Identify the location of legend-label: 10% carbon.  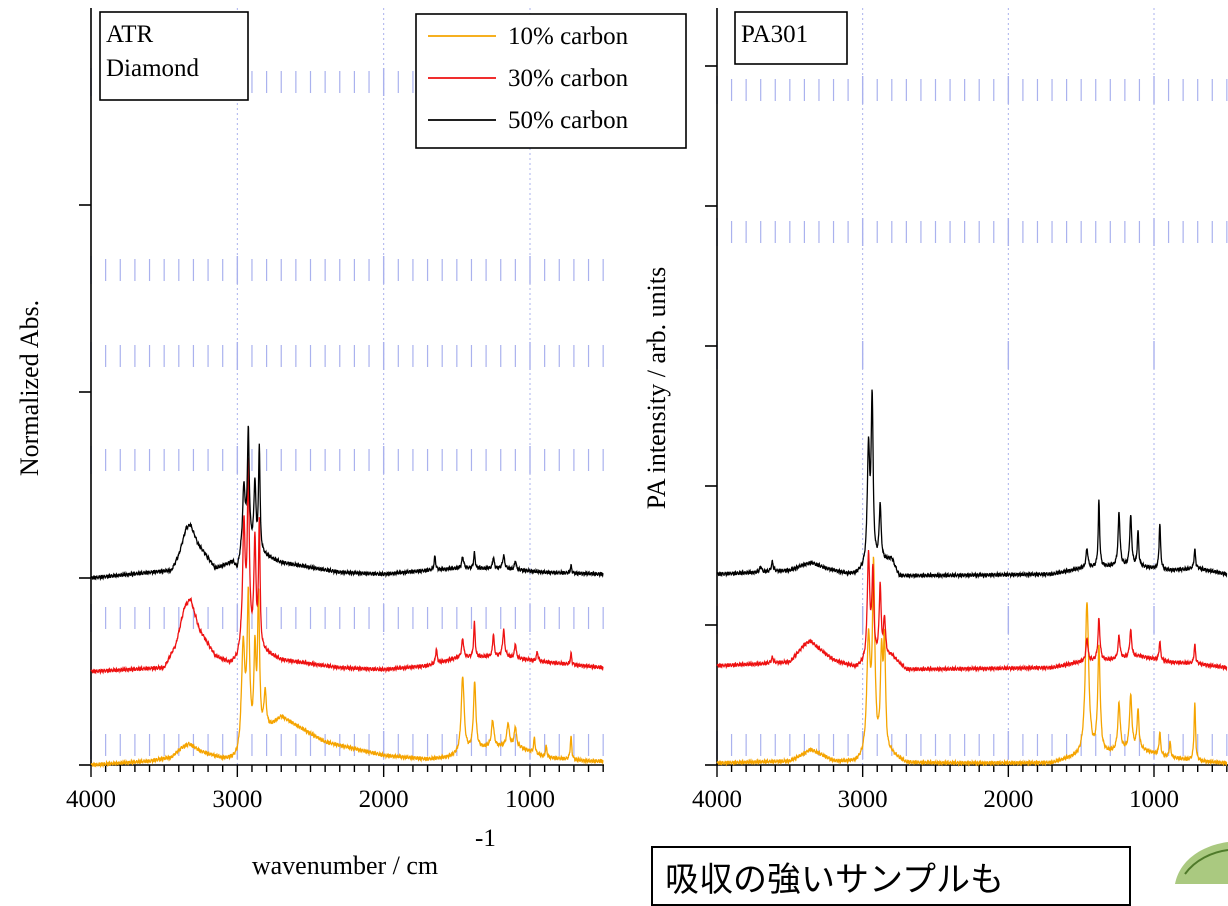
(568, 36).